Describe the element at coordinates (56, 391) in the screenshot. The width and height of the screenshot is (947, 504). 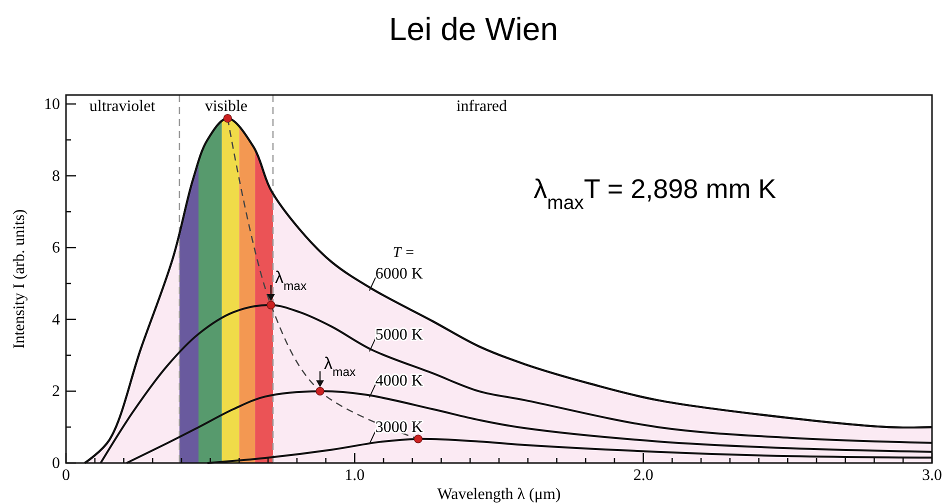
I see `y-tick-label: 2` at that location.